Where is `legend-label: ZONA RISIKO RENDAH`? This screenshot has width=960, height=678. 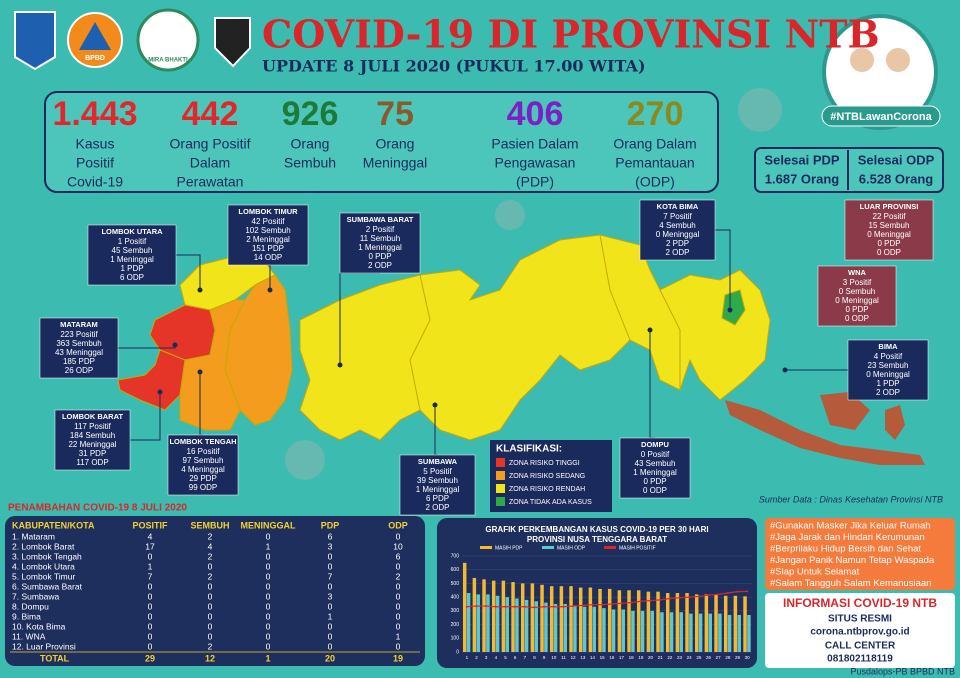 legend-label: ZONA RISIKO RENDAH is located at coordinates (547, 489).